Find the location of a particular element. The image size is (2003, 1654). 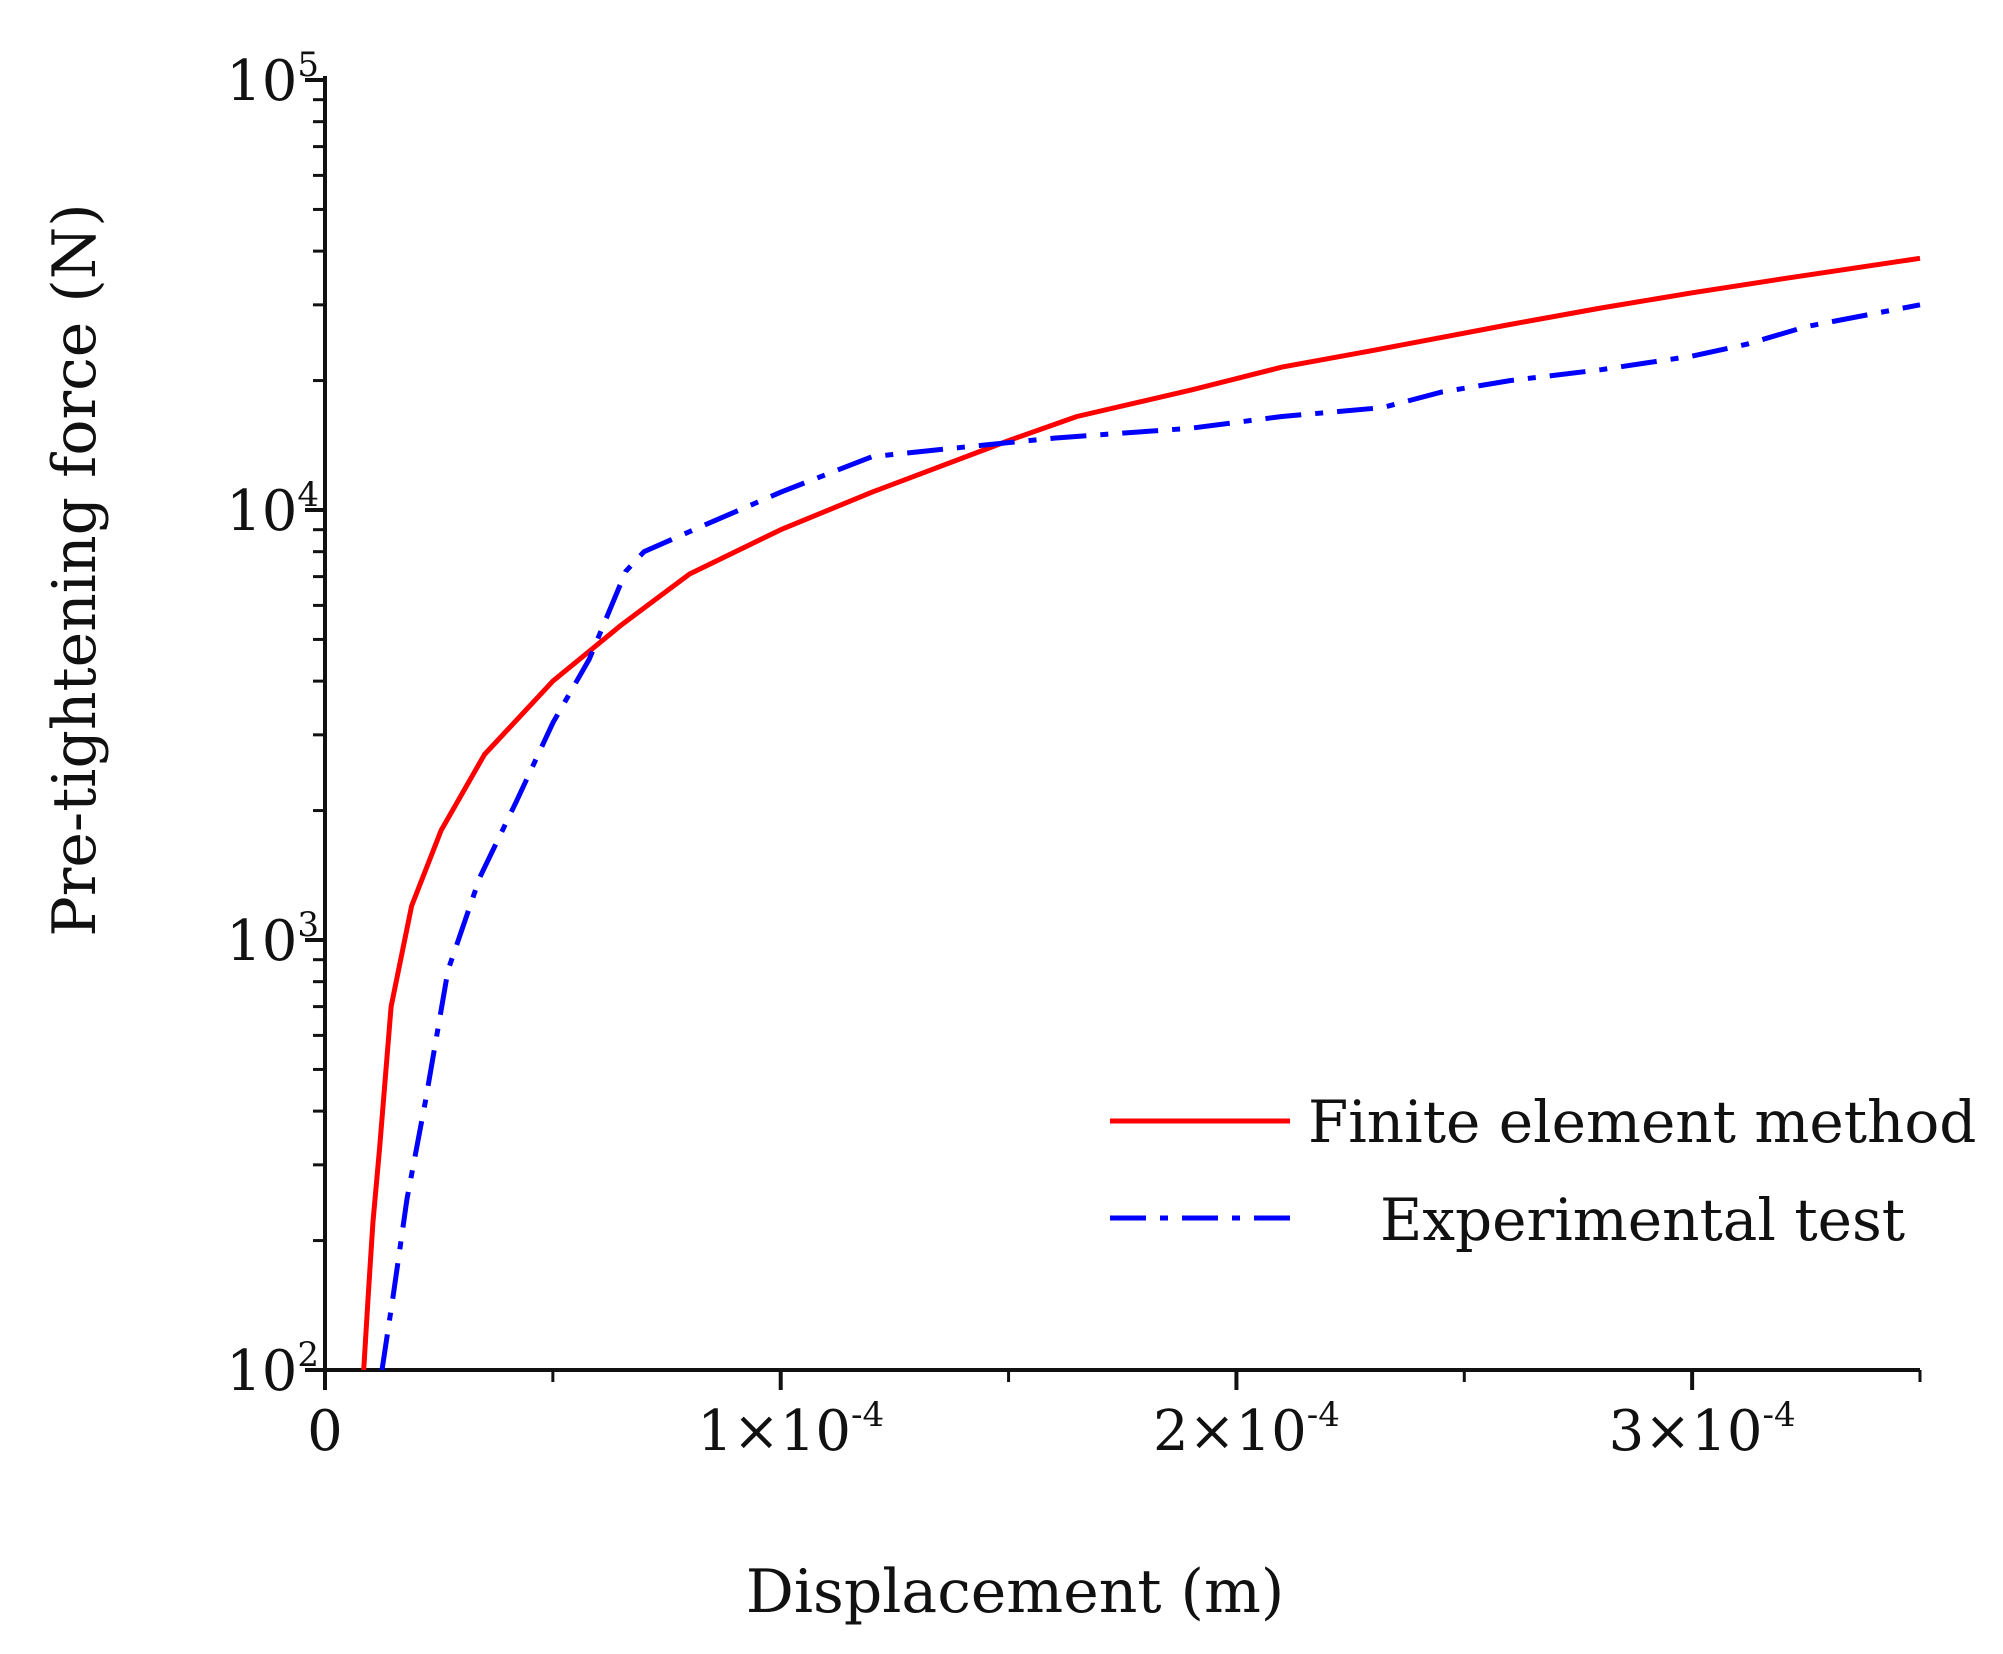

x-major-ticks is located at coordinates (1009, 1380).